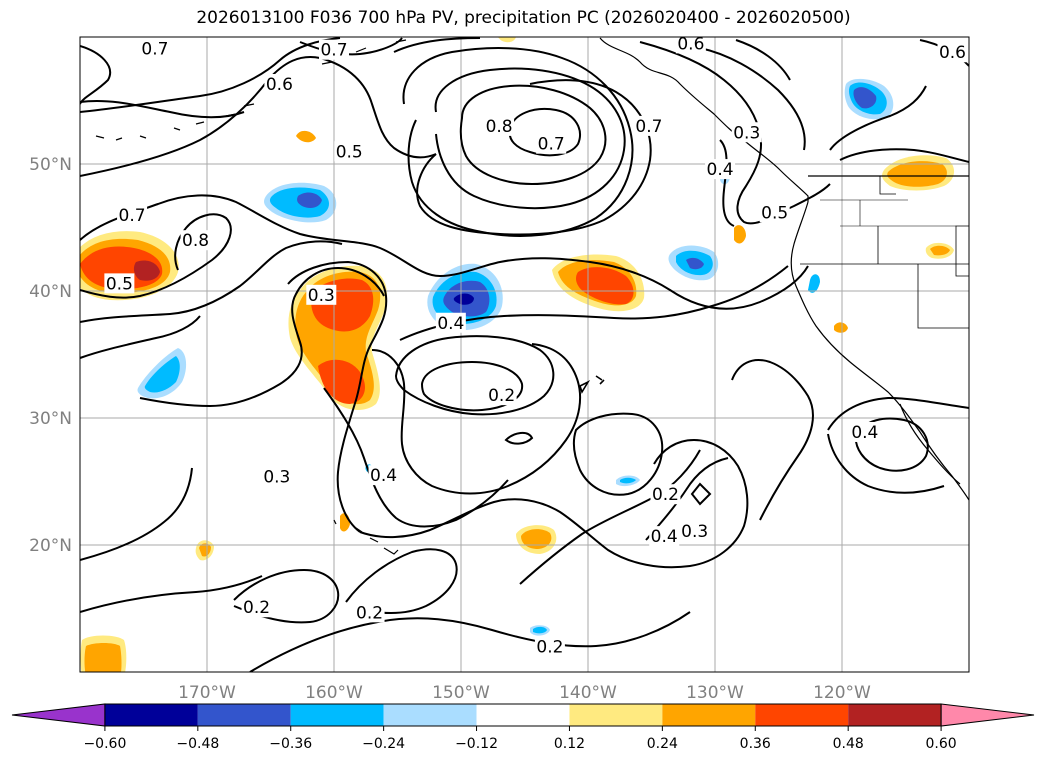 Image resolution: width=1047 pixels, height=765 pixels. What do you see at coordinates (104, 744) in the screenshot?
I see `colorbar-tick-label: −0.60` at bounding box center [104, 744].